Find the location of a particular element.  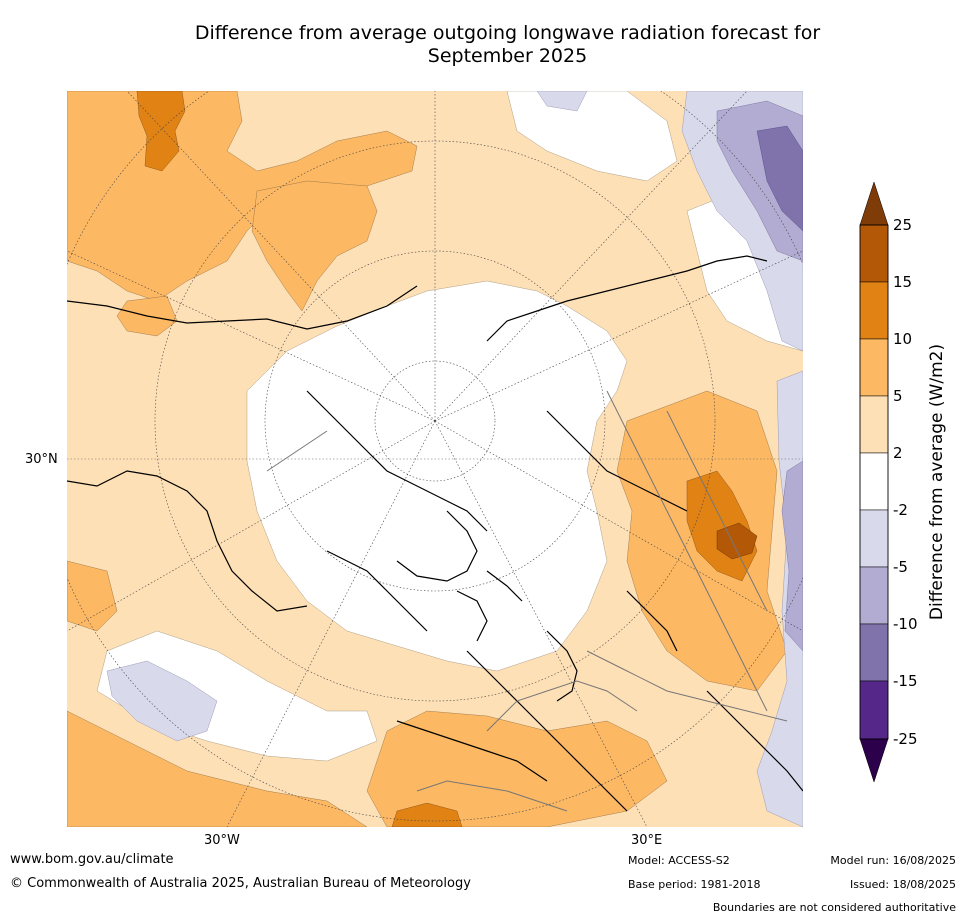

lon-label-30e: 30°E is located at coordinates (647, 840).